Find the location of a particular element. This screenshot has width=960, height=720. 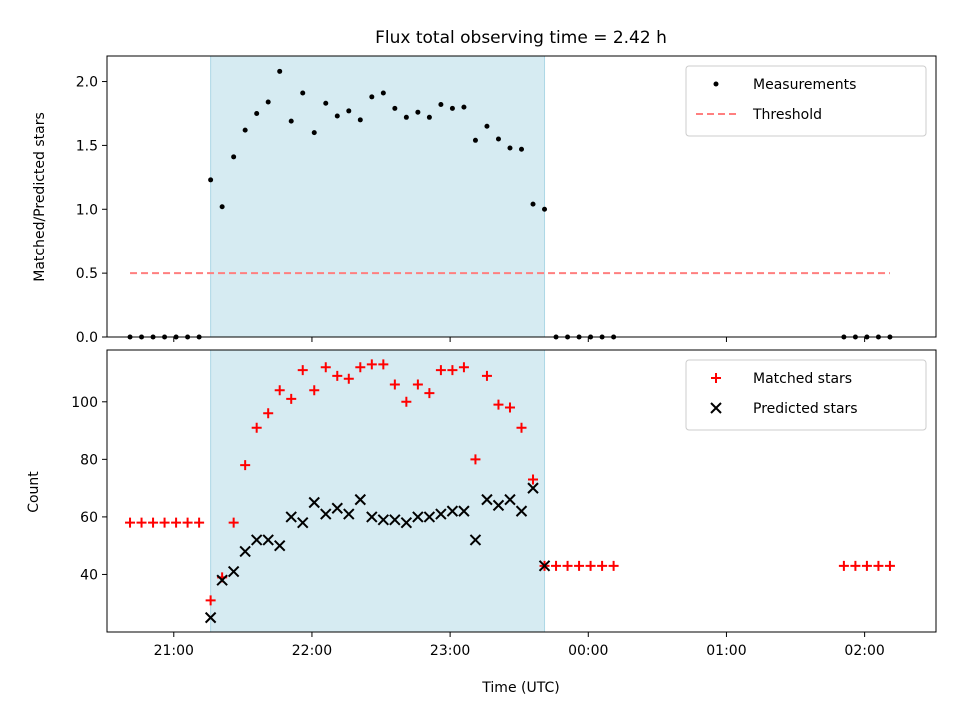

y-tick-label: 1.0 is located at coordinates (87, 210).